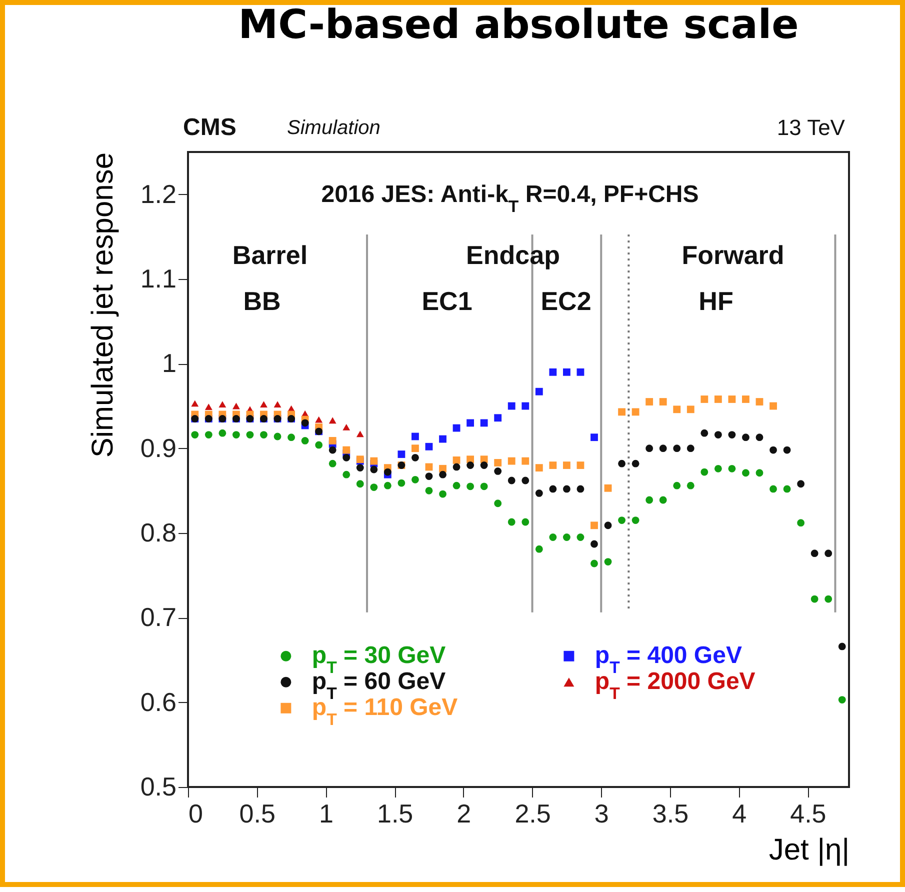 The height and width of the screenshot is (892, 905). Describe the element at coordinates (158, 193) in the screenshot. I see `y-tick-label: 1.2` at that location.